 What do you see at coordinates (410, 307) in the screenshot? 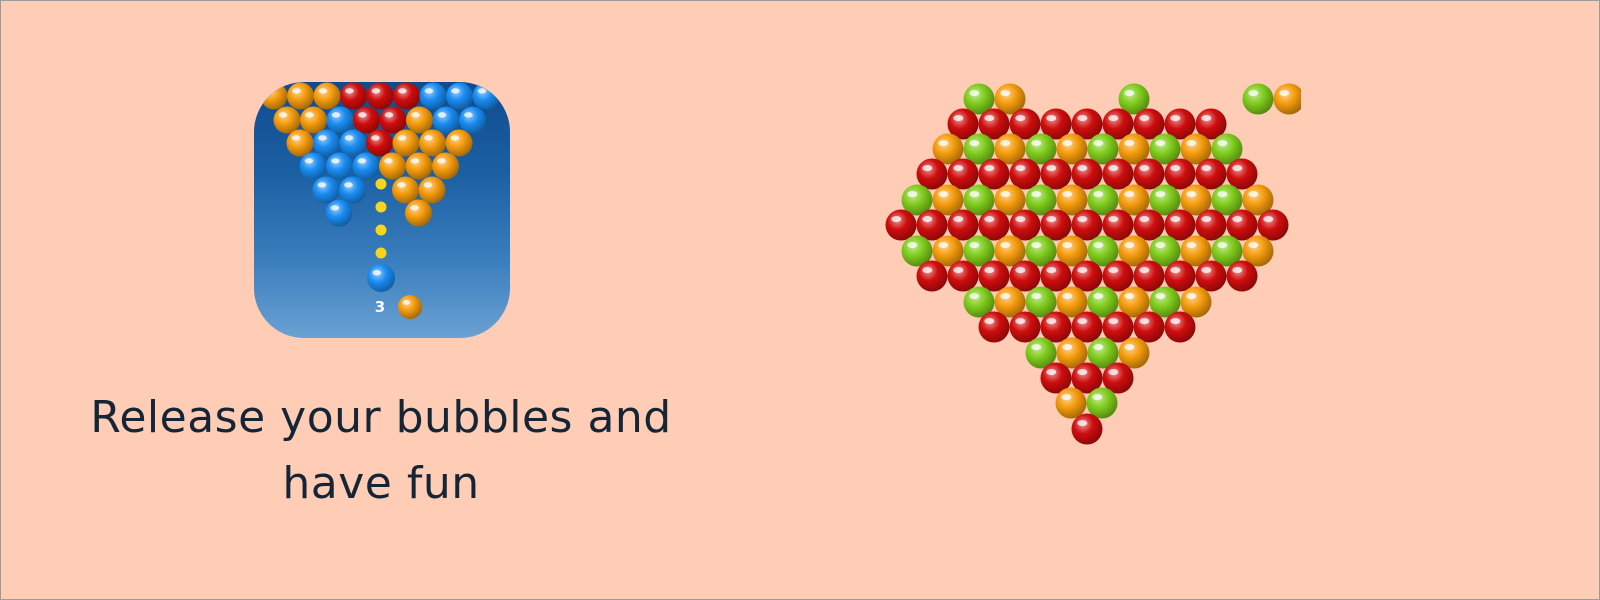
I see `next-bubble-orange` at bounding box center [410, 307].